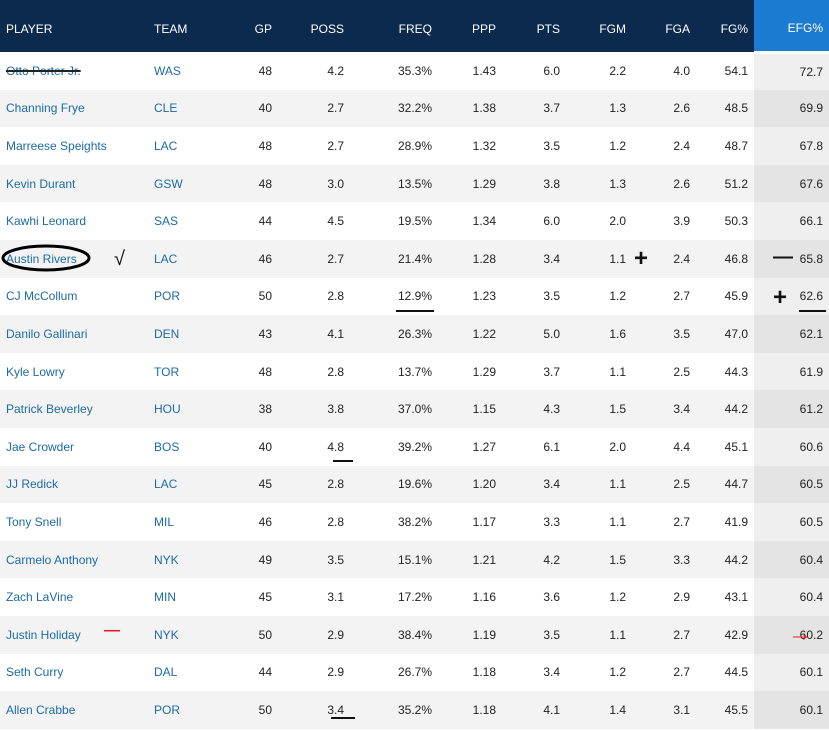  What do you see at coordinates (483, 29) in the screenshot?
I see `column-header-ppp: PPP` at bounding box center [483, 29].